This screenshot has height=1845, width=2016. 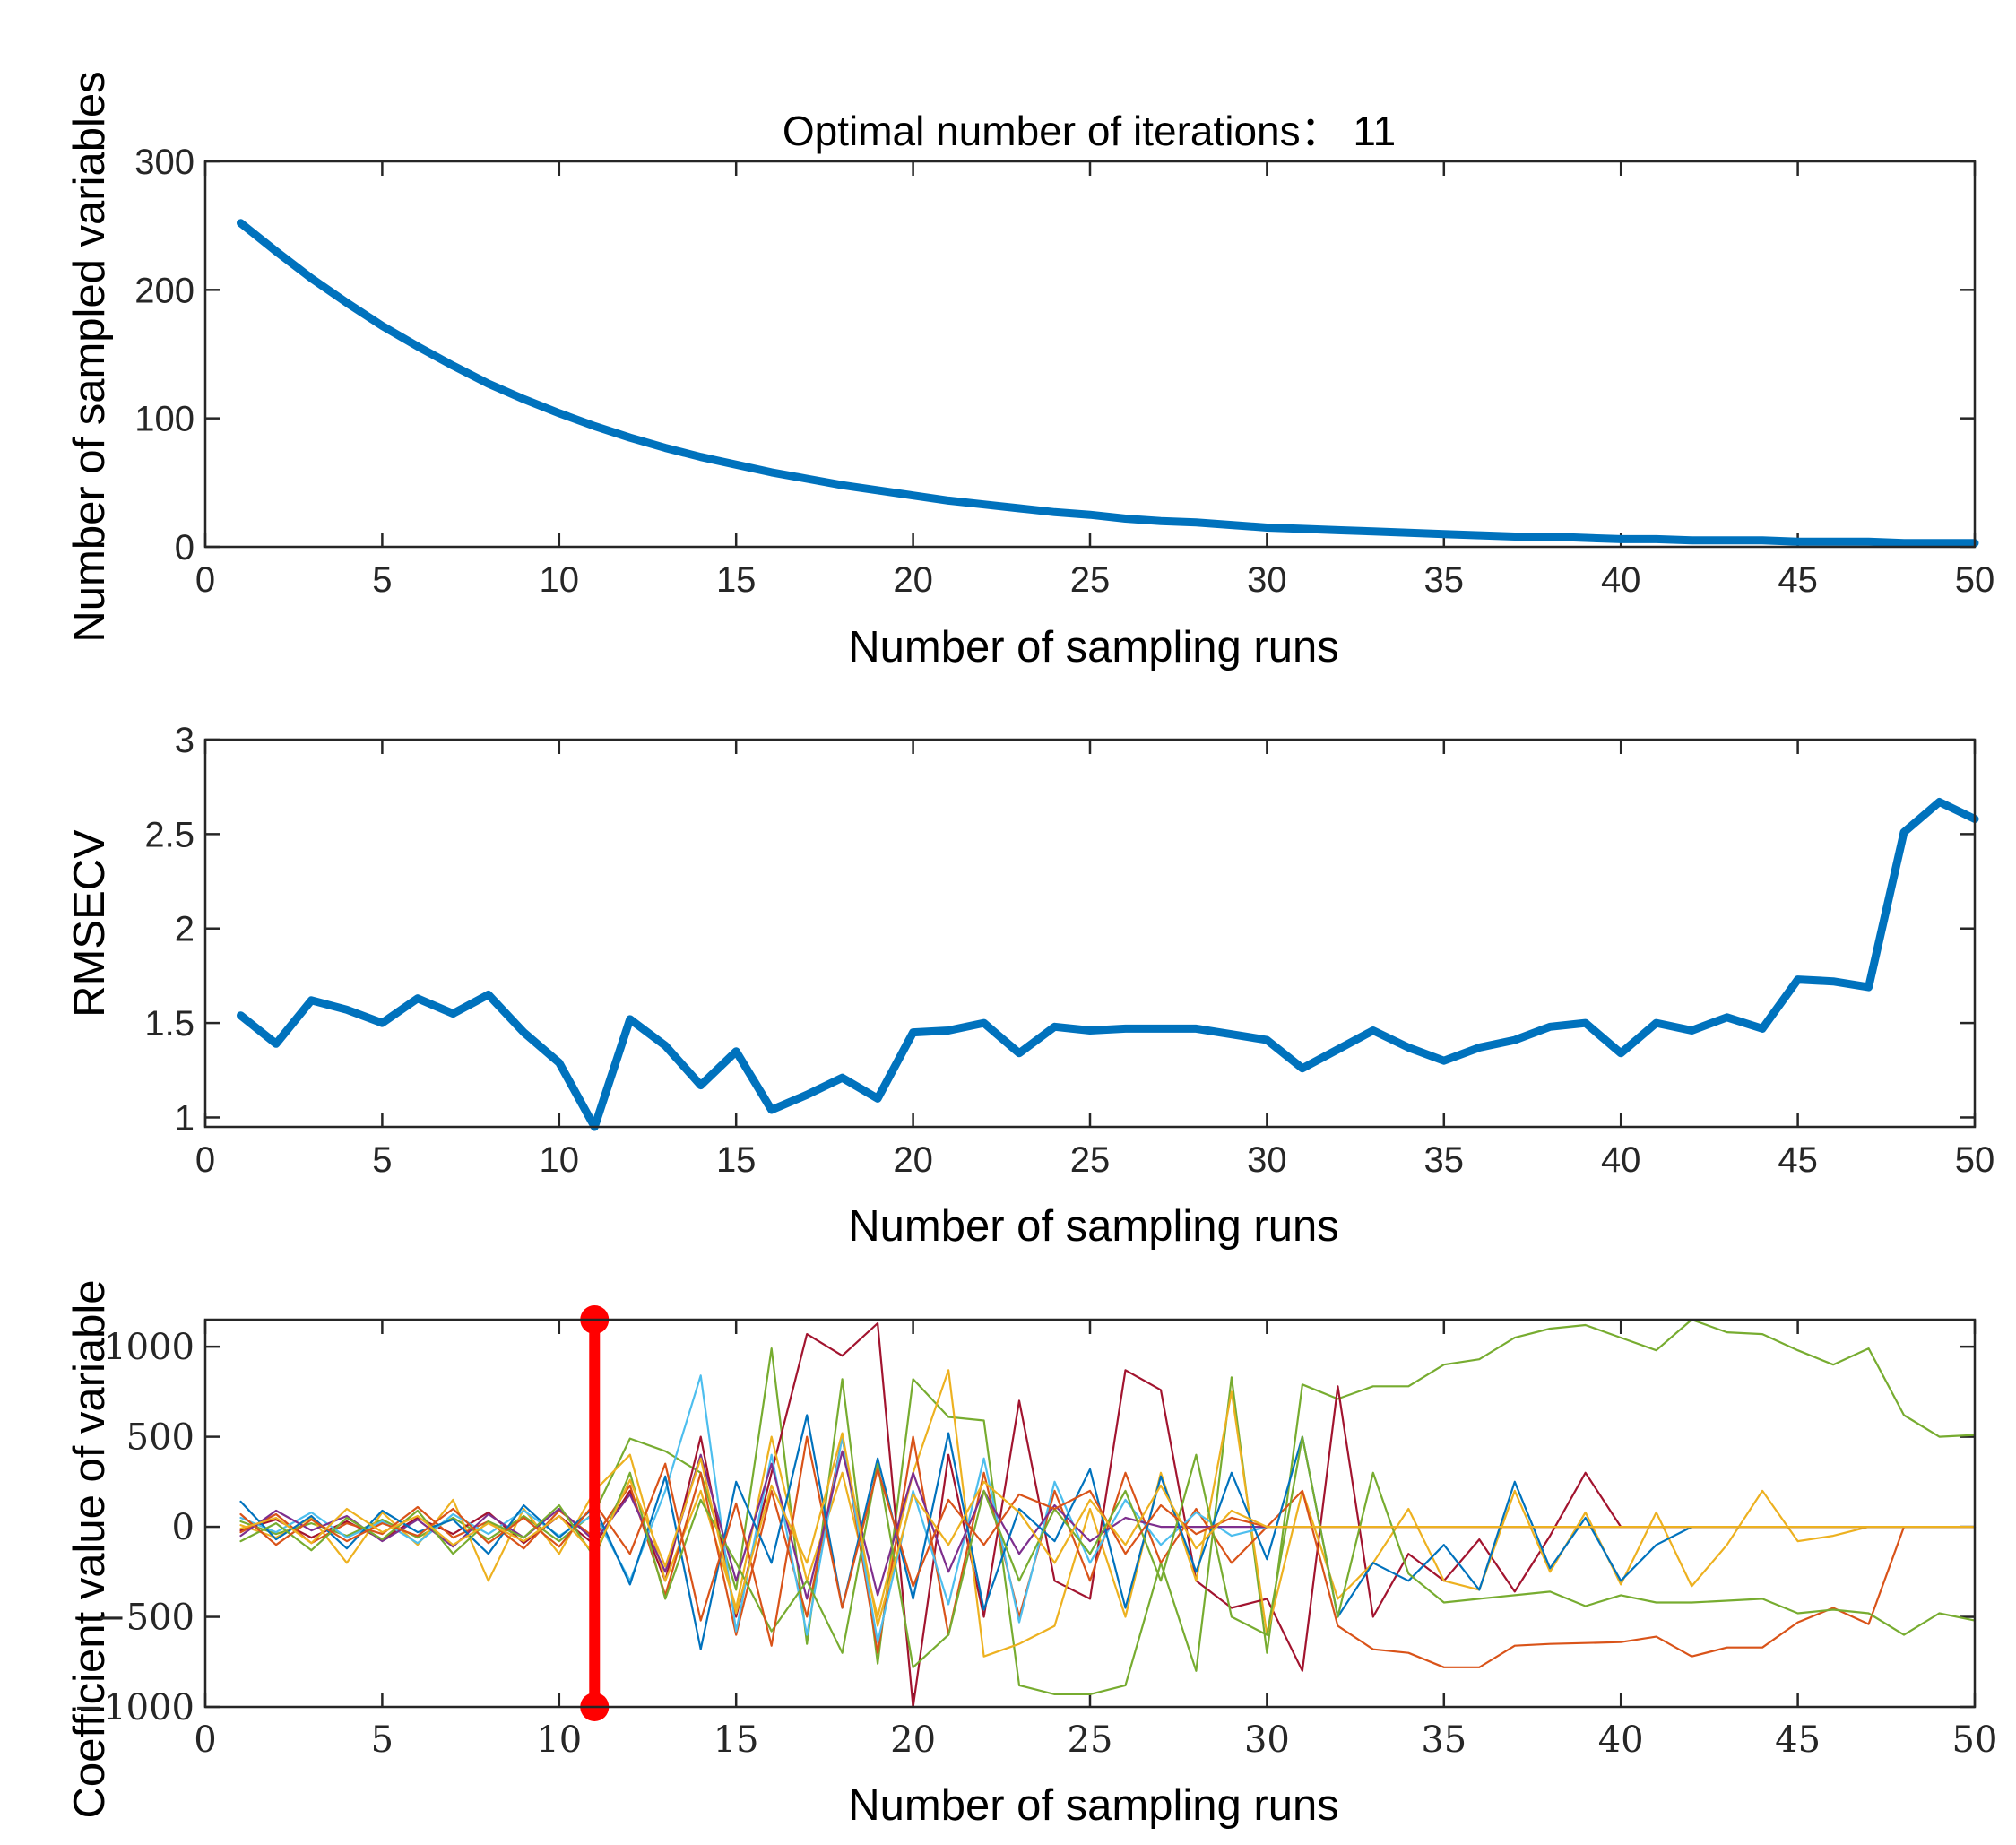 What do you see at coordinates (185, 740) in the screenshot?
I see `y-tick-label: 3` at bounding box center [185, 740].